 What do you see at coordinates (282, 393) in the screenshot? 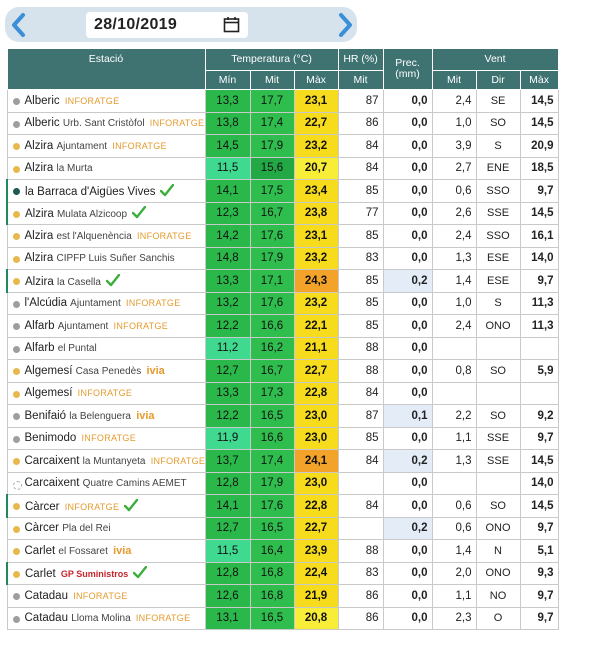
I see `table-row: Algemesí INFORATGE 13,3 17,3 22,8 84 0,0` at bounding box center [282, 393].